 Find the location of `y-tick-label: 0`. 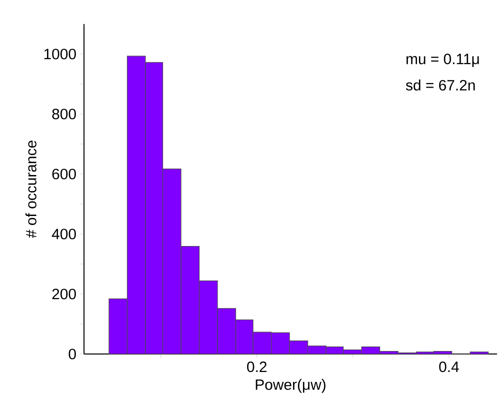

y-tick-label: 0 is located at coordinates (72, 354).